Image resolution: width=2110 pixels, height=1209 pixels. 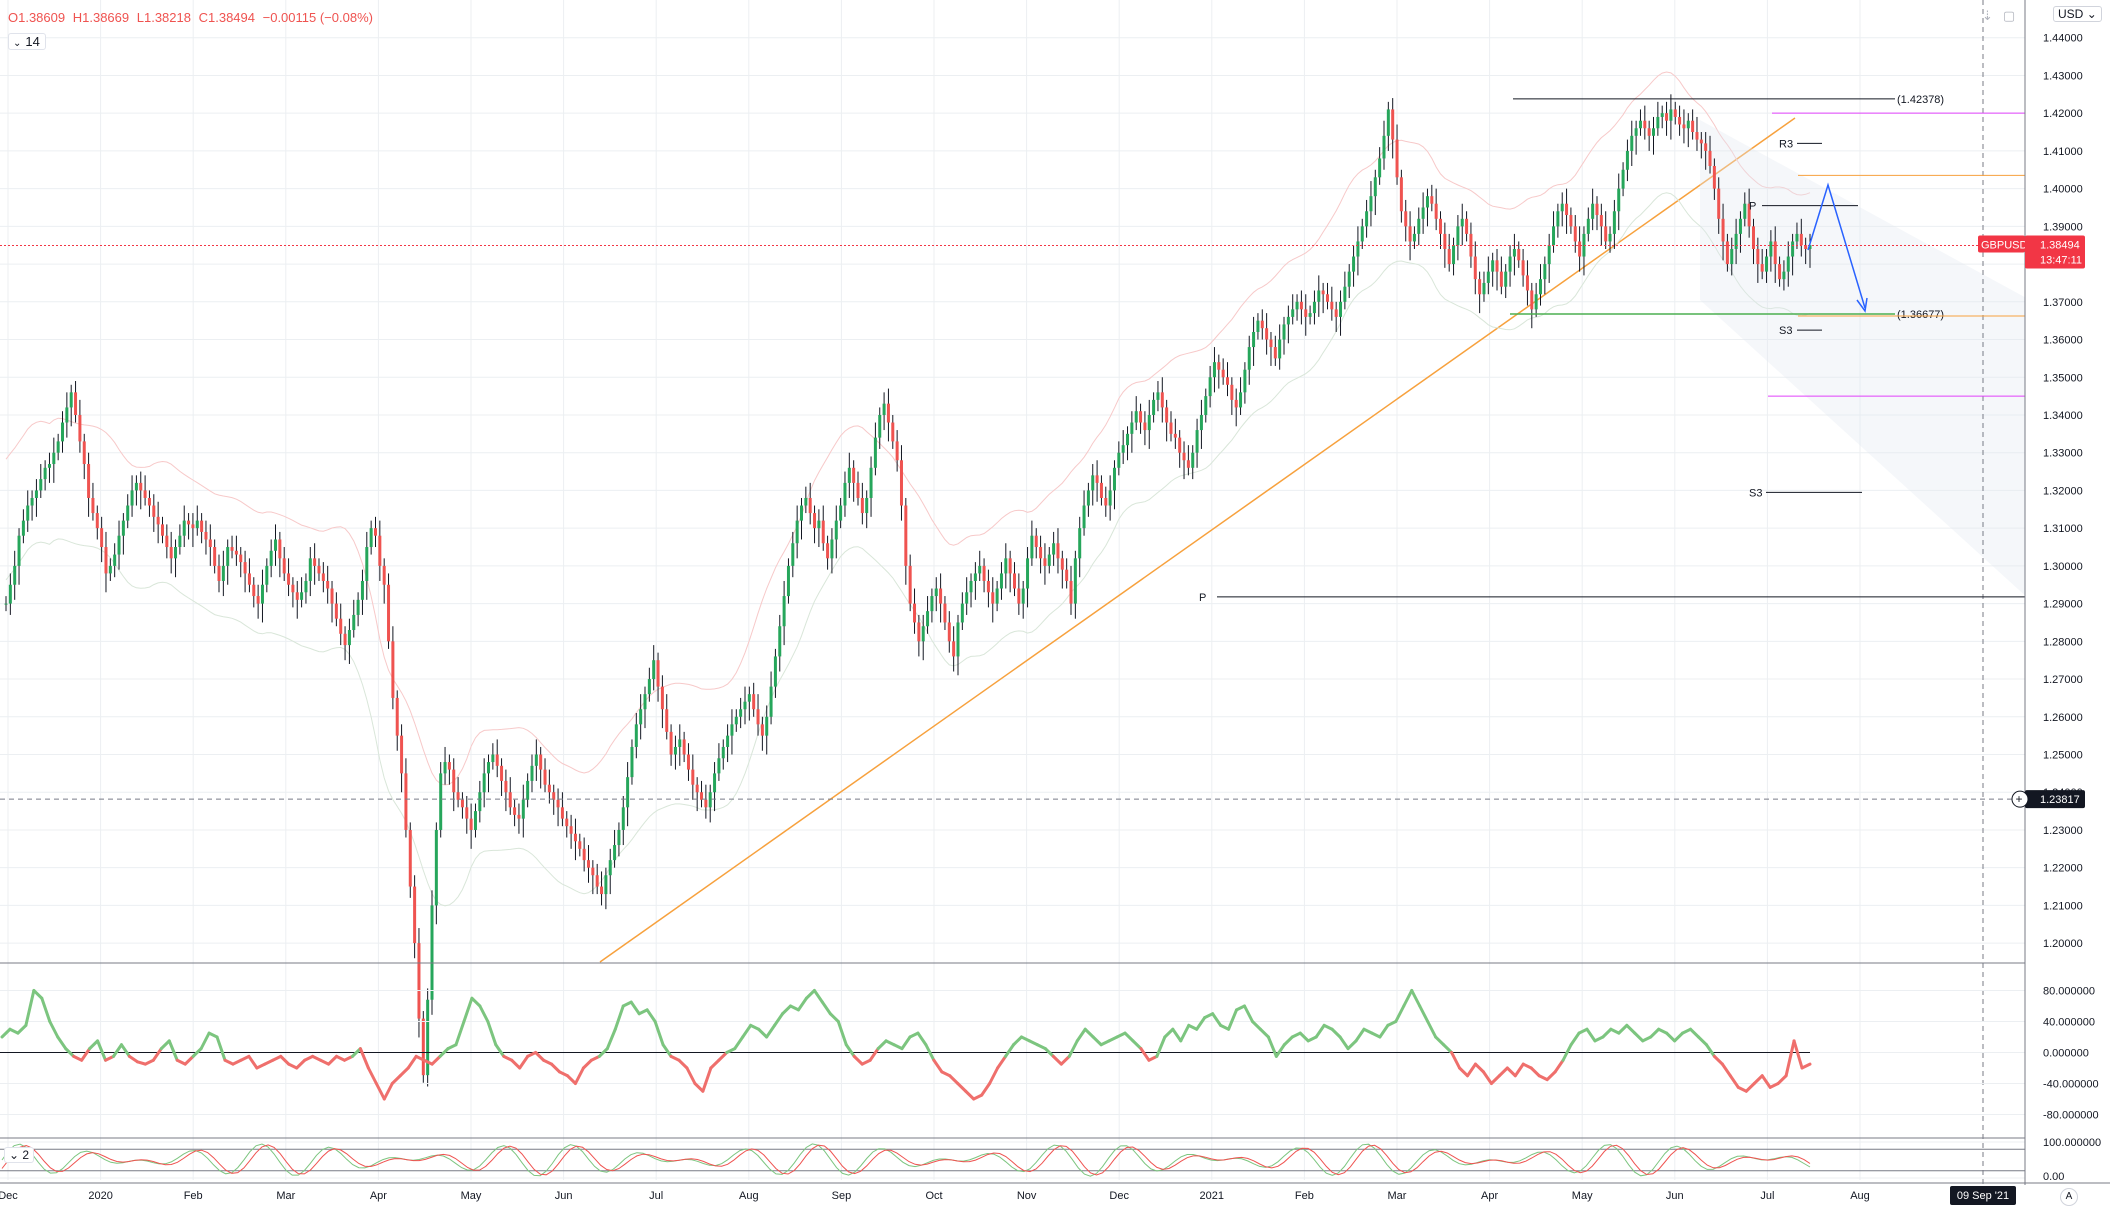 What do you see at coordinates (2072, 1143) in the screenshot?
I see `stoch-tick-label: 100.000000` at bounding box center [2072, 1143].